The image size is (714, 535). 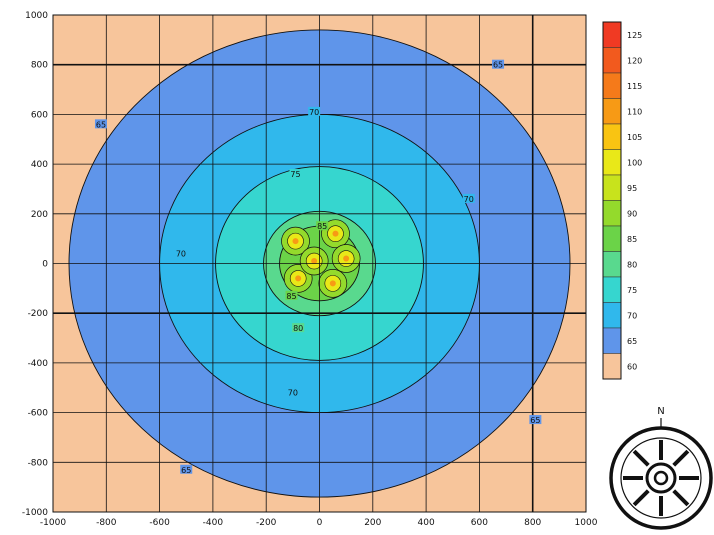 What do you see at coordinates (632, 264) in the screenshot?
I see `legend-label: 80` at bounding box center [632, 264].